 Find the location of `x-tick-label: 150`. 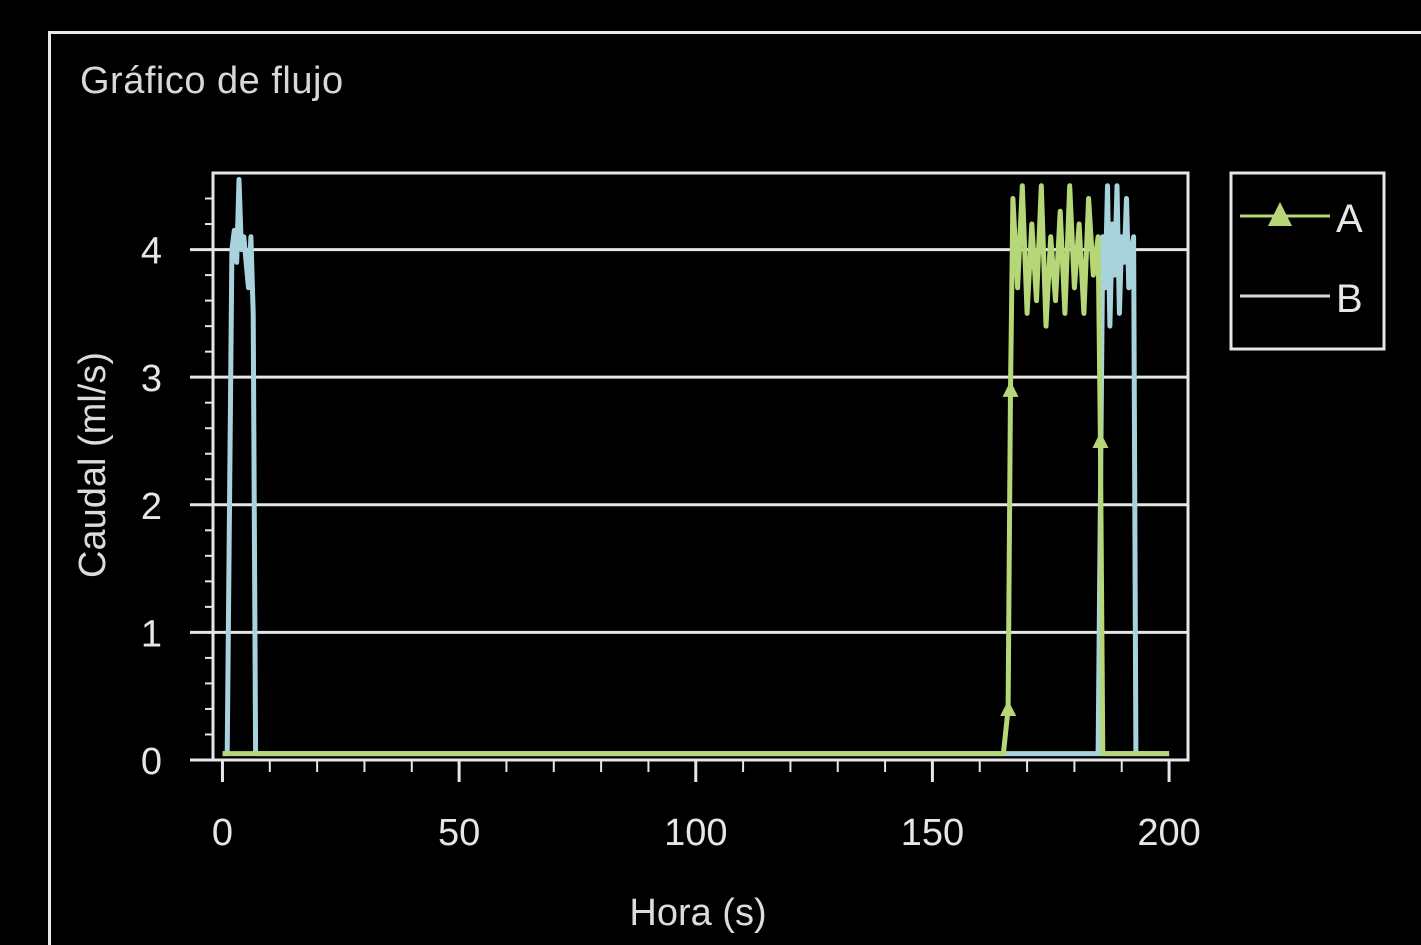

x-tick-label: 150 is located at coordinates (932, 833).